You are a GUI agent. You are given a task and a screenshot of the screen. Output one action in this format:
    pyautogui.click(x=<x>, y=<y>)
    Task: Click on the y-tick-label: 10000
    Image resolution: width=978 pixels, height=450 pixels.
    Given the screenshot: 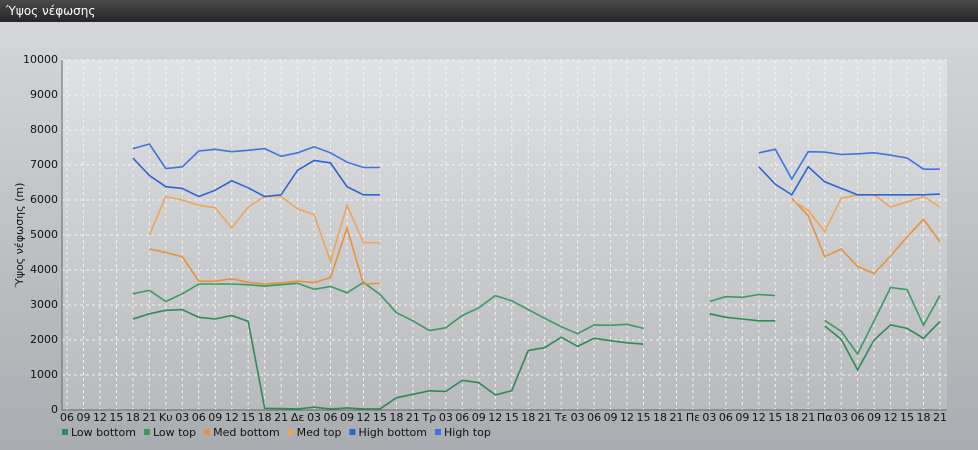 What is the action you would take?
    pyautogui.click(x=40, y=59)
    